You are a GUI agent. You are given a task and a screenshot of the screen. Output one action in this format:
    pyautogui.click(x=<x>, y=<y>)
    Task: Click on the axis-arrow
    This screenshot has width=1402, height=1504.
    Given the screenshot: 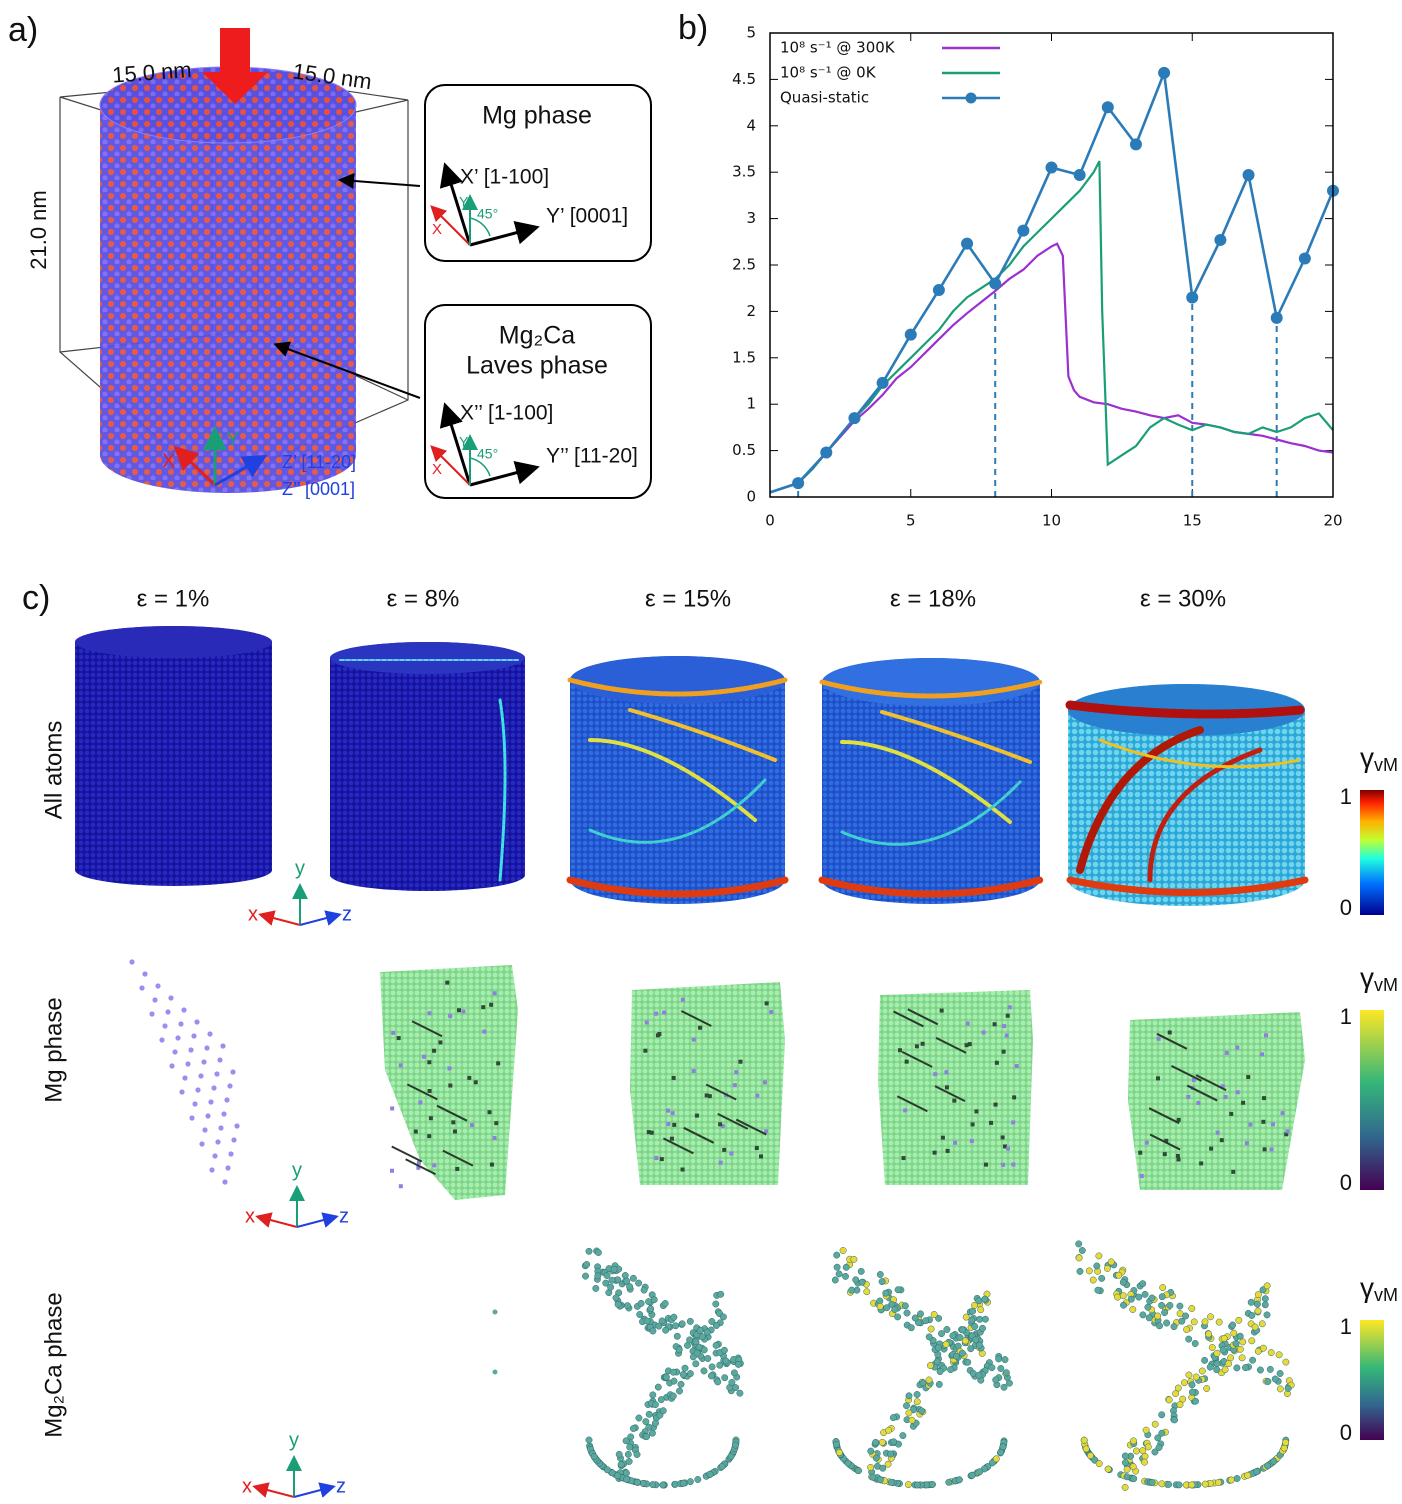 What is the action you would take?
    pyautogui.click(x=455, y=204)
    